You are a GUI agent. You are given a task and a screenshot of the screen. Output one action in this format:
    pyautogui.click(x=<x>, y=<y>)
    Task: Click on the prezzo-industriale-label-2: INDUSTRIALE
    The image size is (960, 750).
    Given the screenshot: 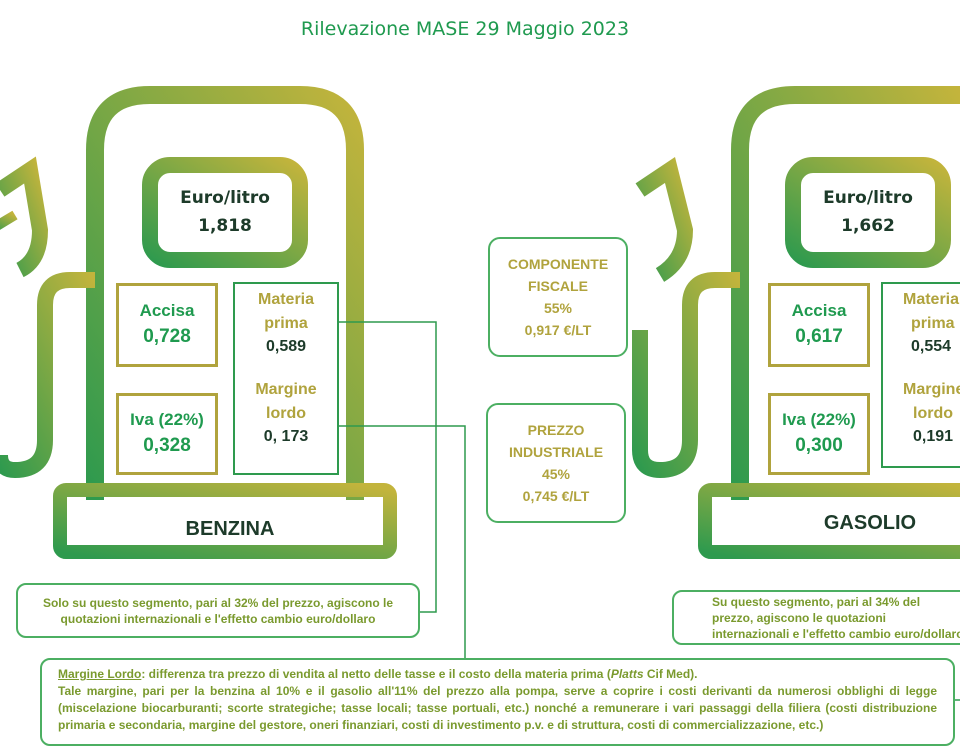 What is the action you would take?
    pyautogui.click(x=556, y=452)
    